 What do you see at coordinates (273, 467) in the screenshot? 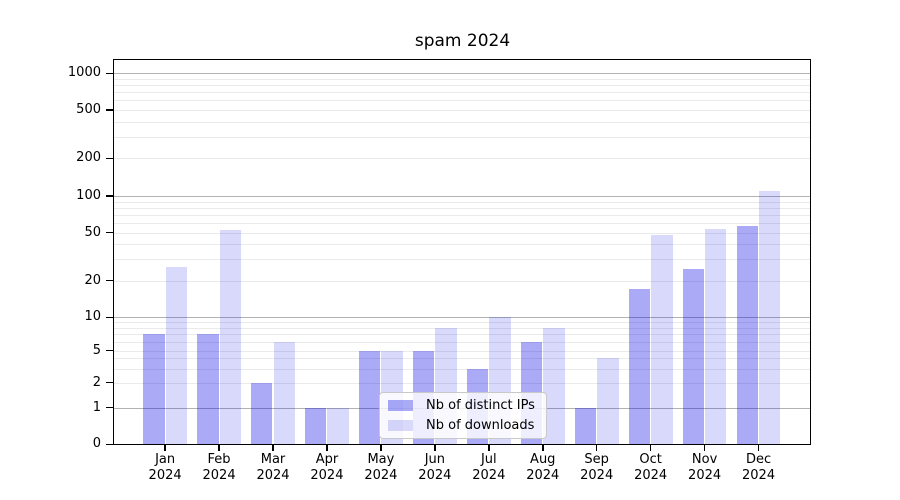
I see `x-tick-label: Mar 2024` at bounding box center [273, 467].